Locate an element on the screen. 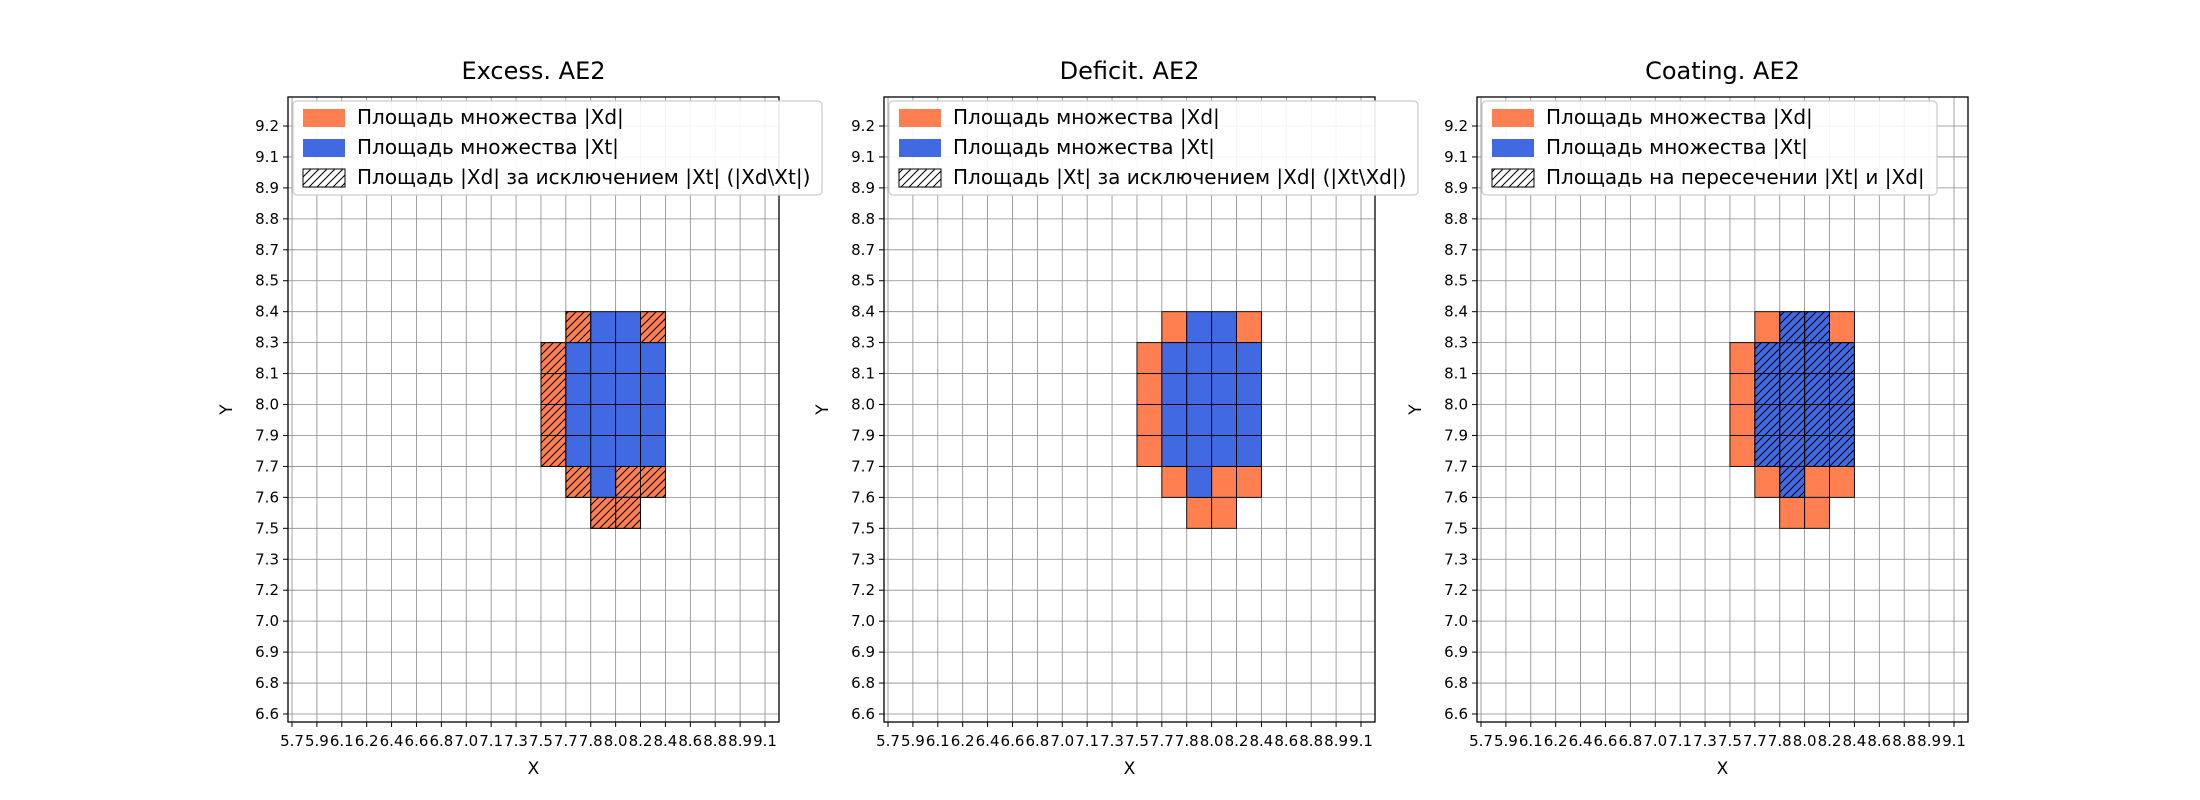  x-tick-label: 7.0 is located at coordinates (1655, 741).